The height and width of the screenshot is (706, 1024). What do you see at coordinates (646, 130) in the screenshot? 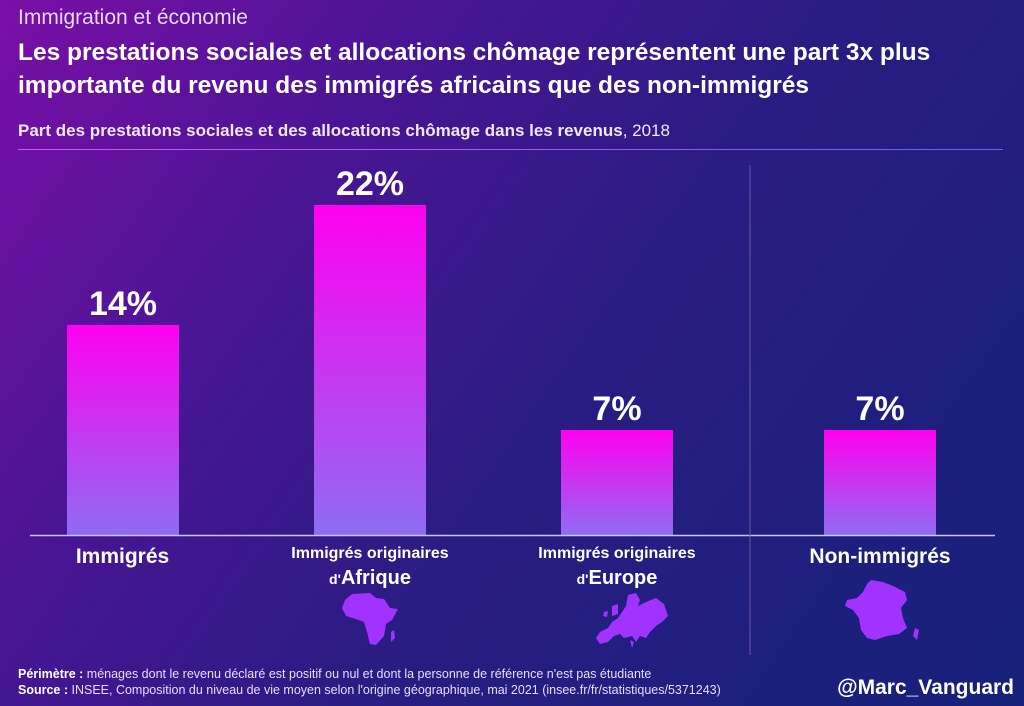
I see `subtitle-year: , 2018` at bounding box center [646, 130].